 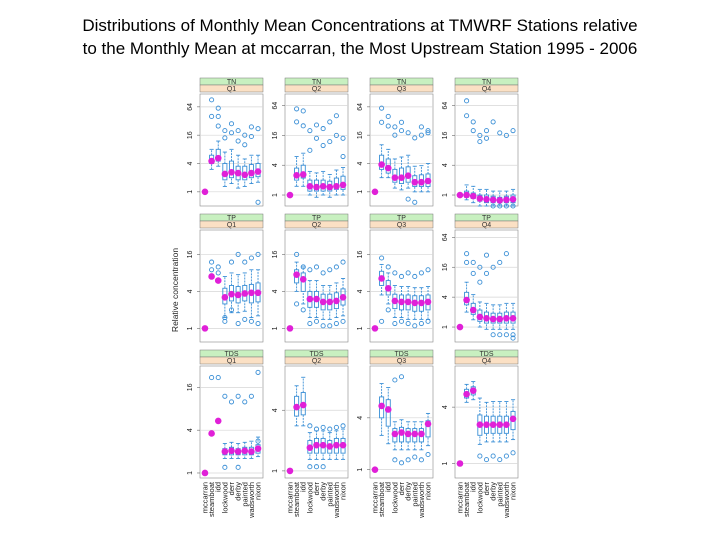 I want to click on panel-tds-q1-station-label-nixon: nixon, so click(x=258, y=491).